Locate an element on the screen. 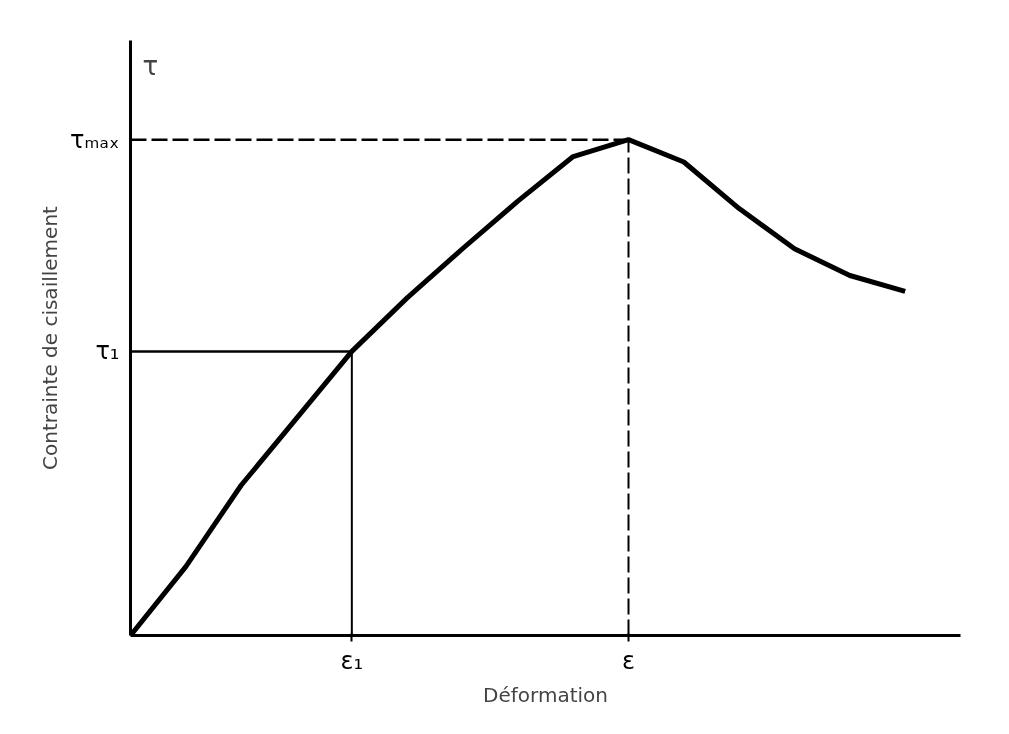 The width and height of the screenshot is (1009, 734). ref-line-label: τ₁ is located at coordinates (107, 351).